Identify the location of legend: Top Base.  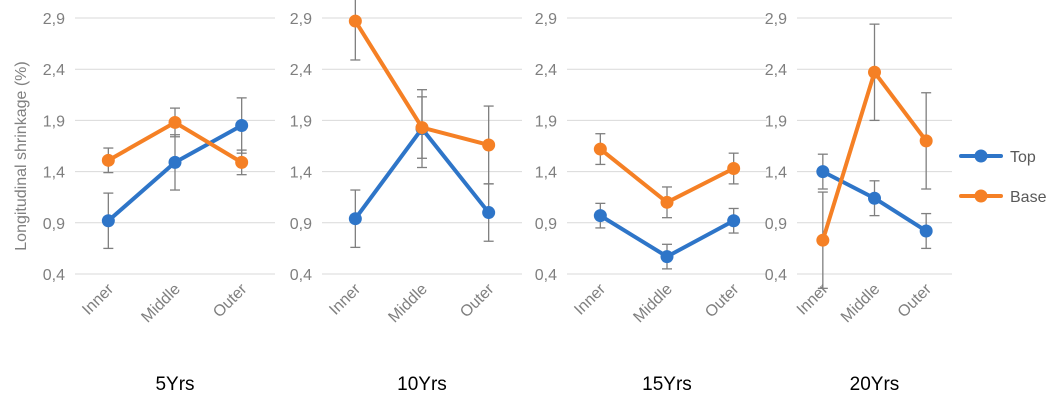
(1003, 177).